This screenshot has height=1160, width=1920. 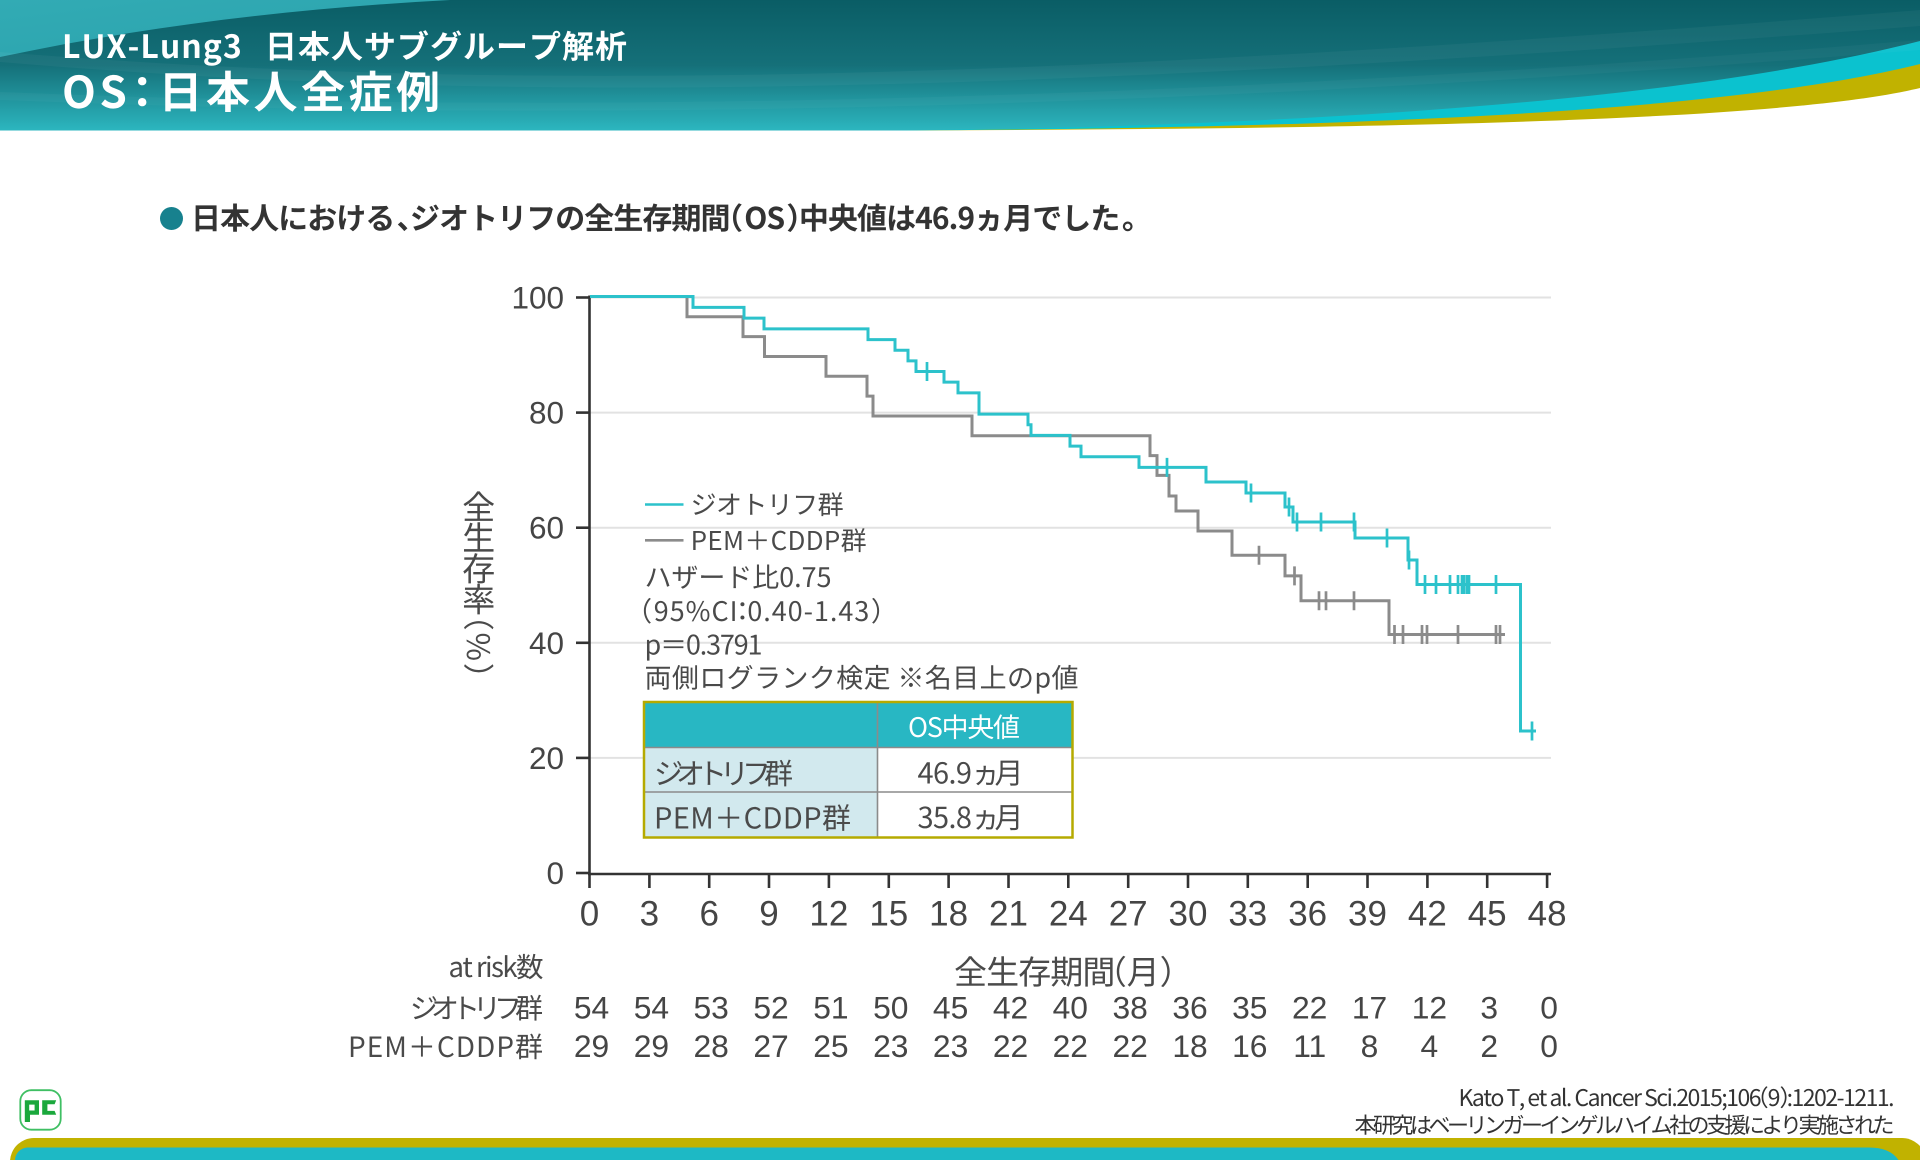 I want to click on svg-text: 52, so click(x=770, y=1007).